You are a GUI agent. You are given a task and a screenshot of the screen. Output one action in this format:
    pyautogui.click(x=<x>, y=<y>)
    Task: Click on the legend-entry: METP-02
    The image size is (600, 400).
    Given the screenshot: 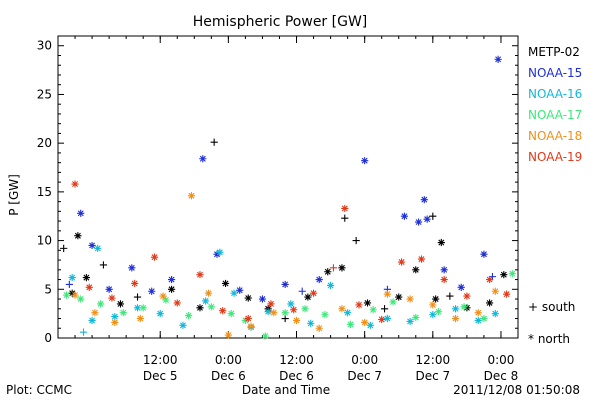 What is the action you would take?
    pyautogui.click(x=554, y=52)
    